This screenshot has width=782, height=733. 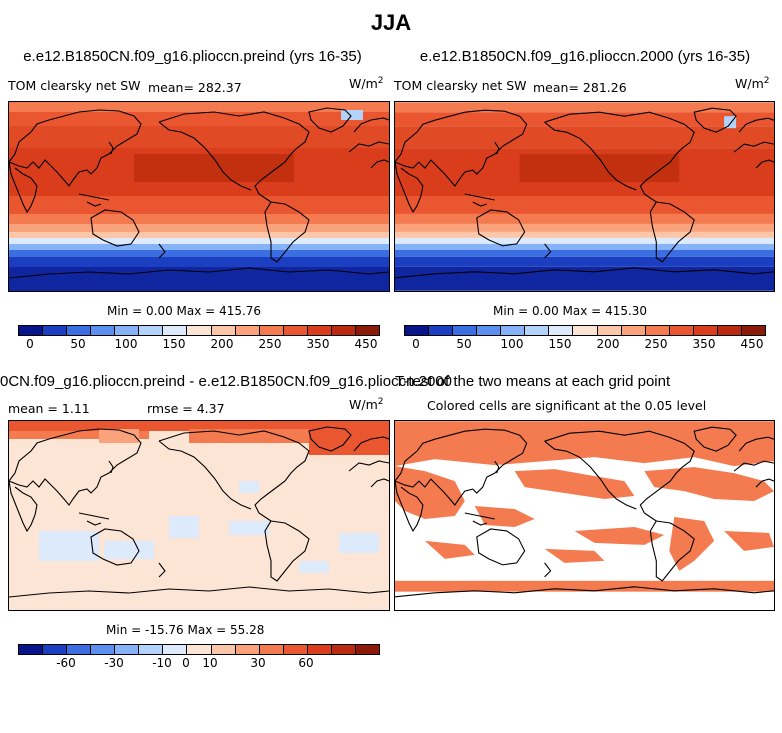 I want to click on panel1-map, so click(x=199, y=196).